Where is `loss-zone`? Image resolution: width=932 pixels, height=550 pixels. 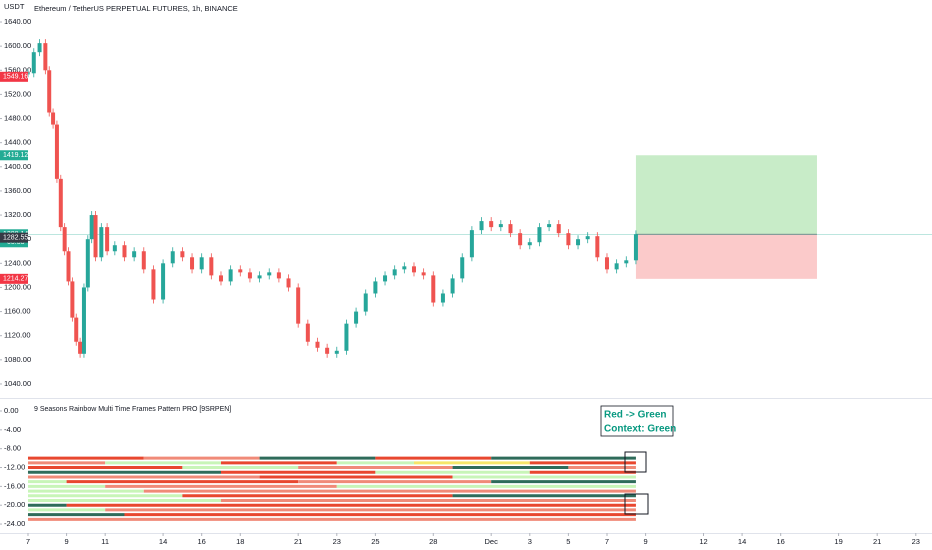 loss-zone is located at coordinates (726, 256).